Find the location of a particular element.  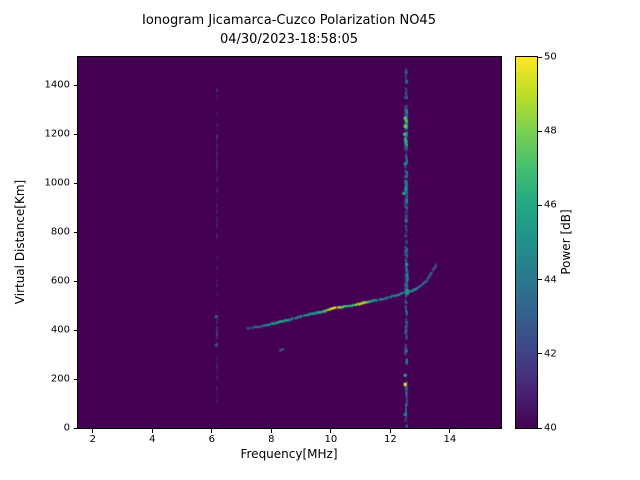

colorbar-gradient-canvas is located at coordinates (526, 242).